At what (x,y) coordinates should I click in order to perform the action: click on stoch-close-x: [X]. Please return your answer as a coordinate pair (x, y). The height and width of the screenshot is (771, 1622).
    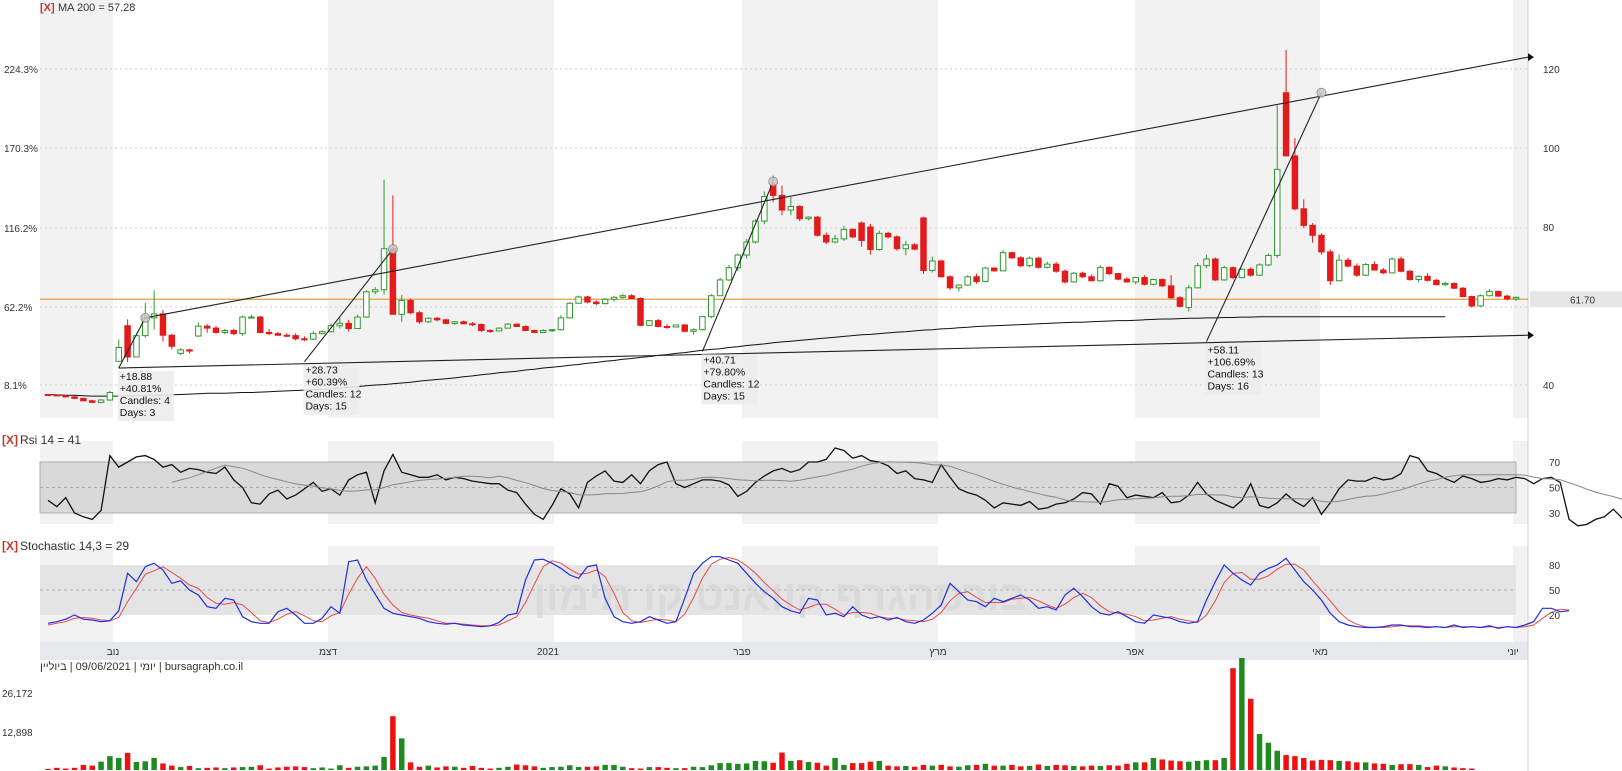
    Looking at the image, I should click on (10, 546).